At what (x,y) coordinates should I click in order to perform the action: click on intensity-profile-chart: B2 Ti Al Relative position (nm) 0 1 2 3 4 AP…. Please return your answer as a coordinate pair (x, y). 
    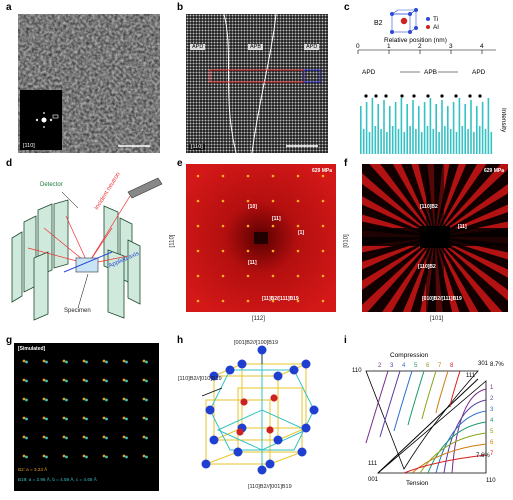
    Looking at the image, I should click on (431, 81).